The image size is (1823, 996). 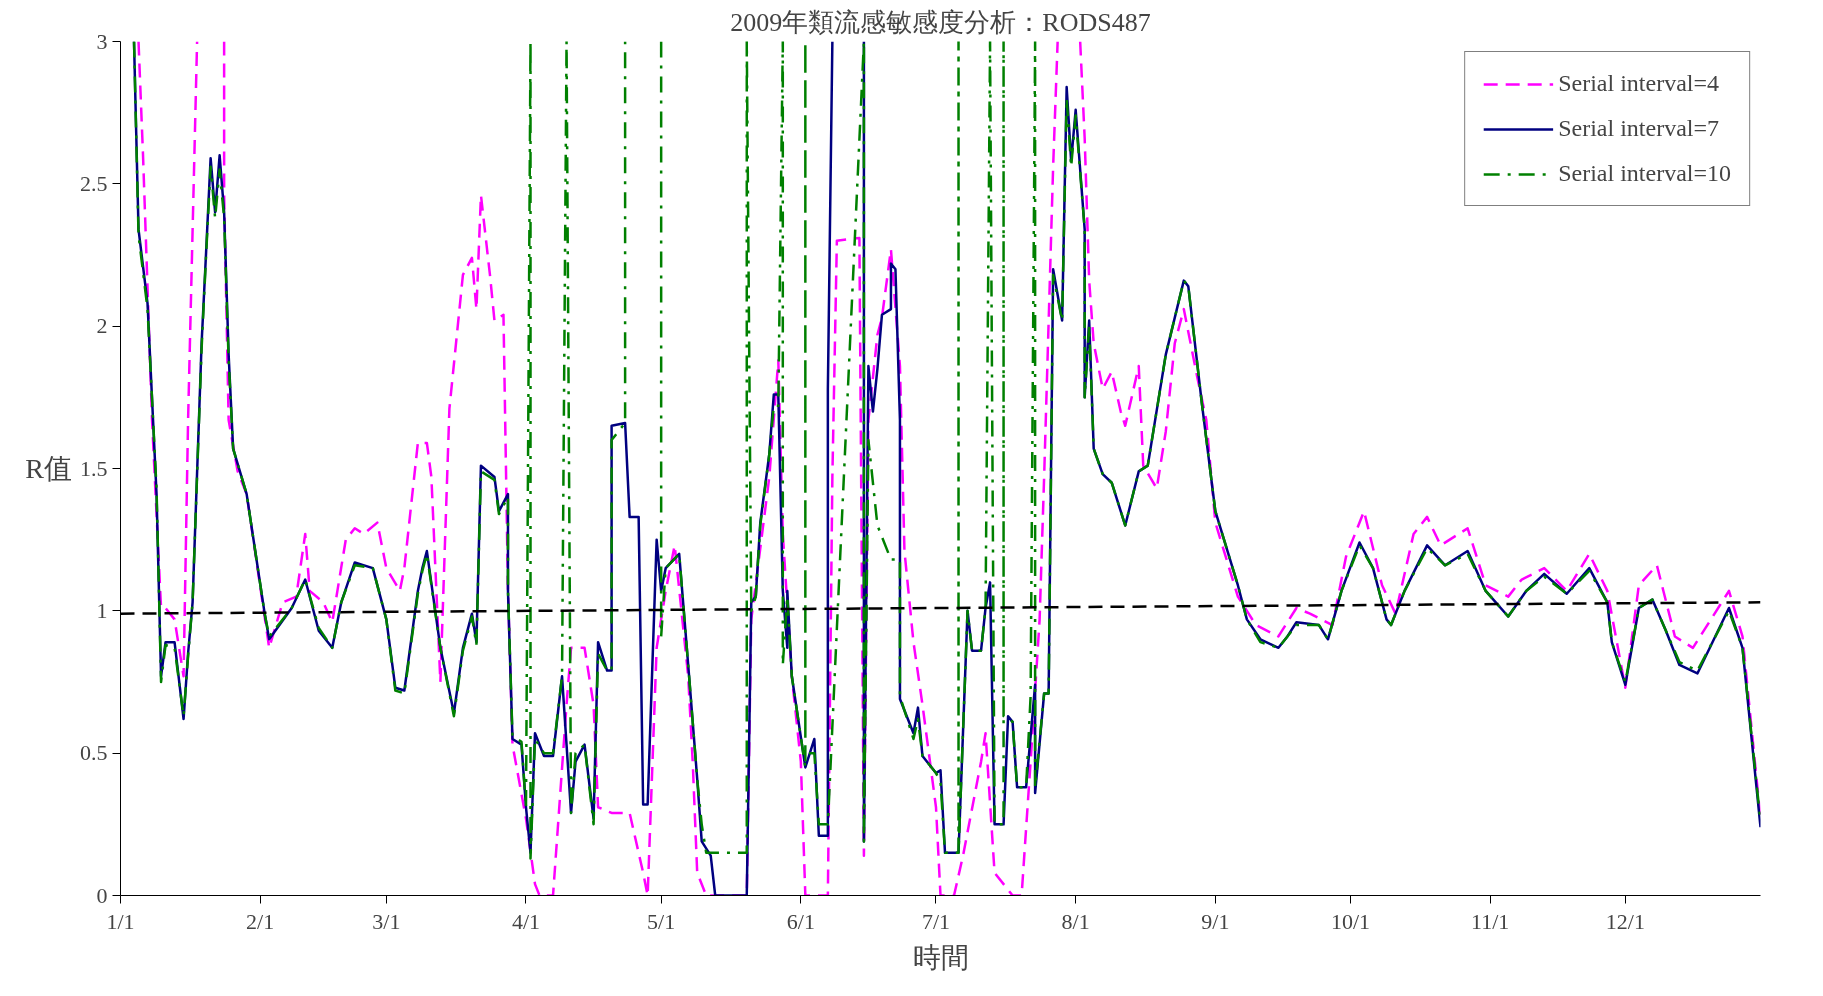 What do you see at coordinates (1625, 921) in the screenshot?
I see `x-tick-label: 12/1` at bounding box center [1625, 921].